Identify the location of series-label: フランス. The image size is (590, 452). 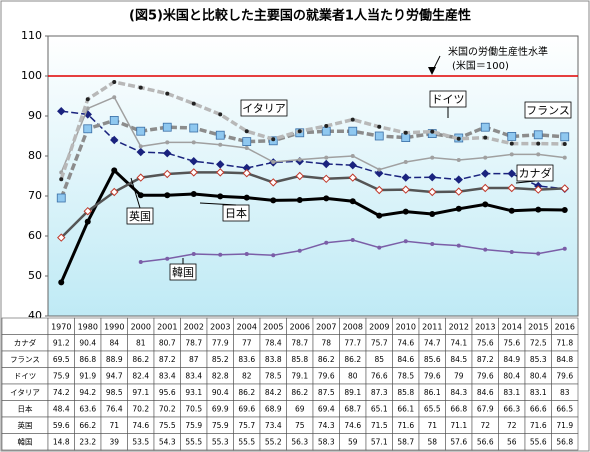
(548, 110).